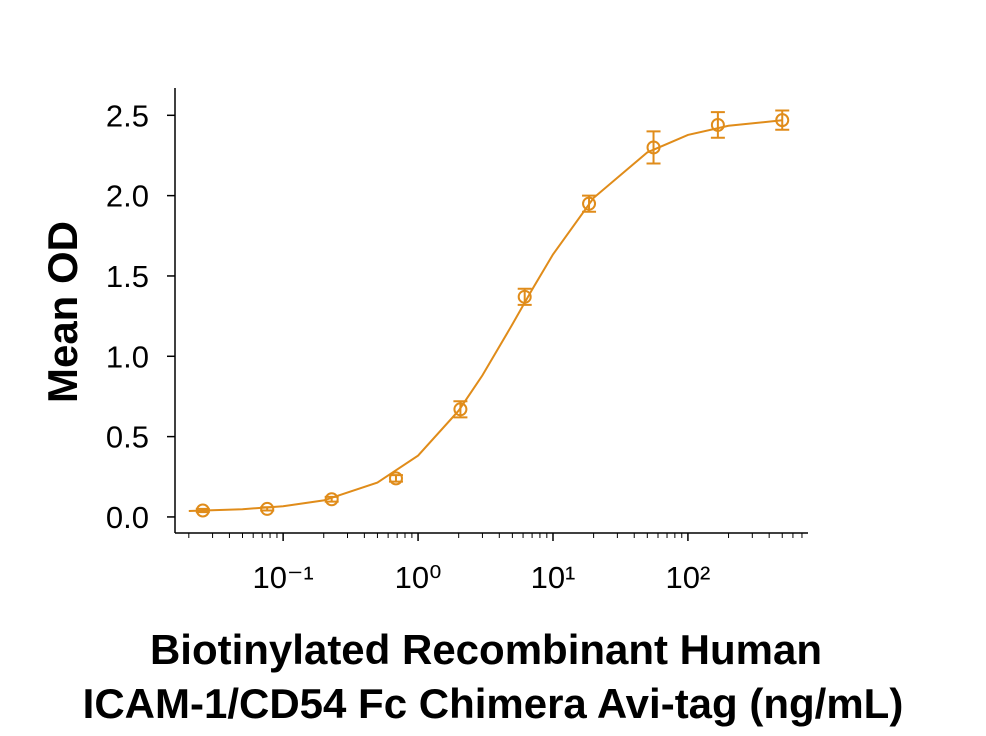 This screenshot has width=986, height=736. I want to click on y-tick-label: 0.0, so click(127, 517).